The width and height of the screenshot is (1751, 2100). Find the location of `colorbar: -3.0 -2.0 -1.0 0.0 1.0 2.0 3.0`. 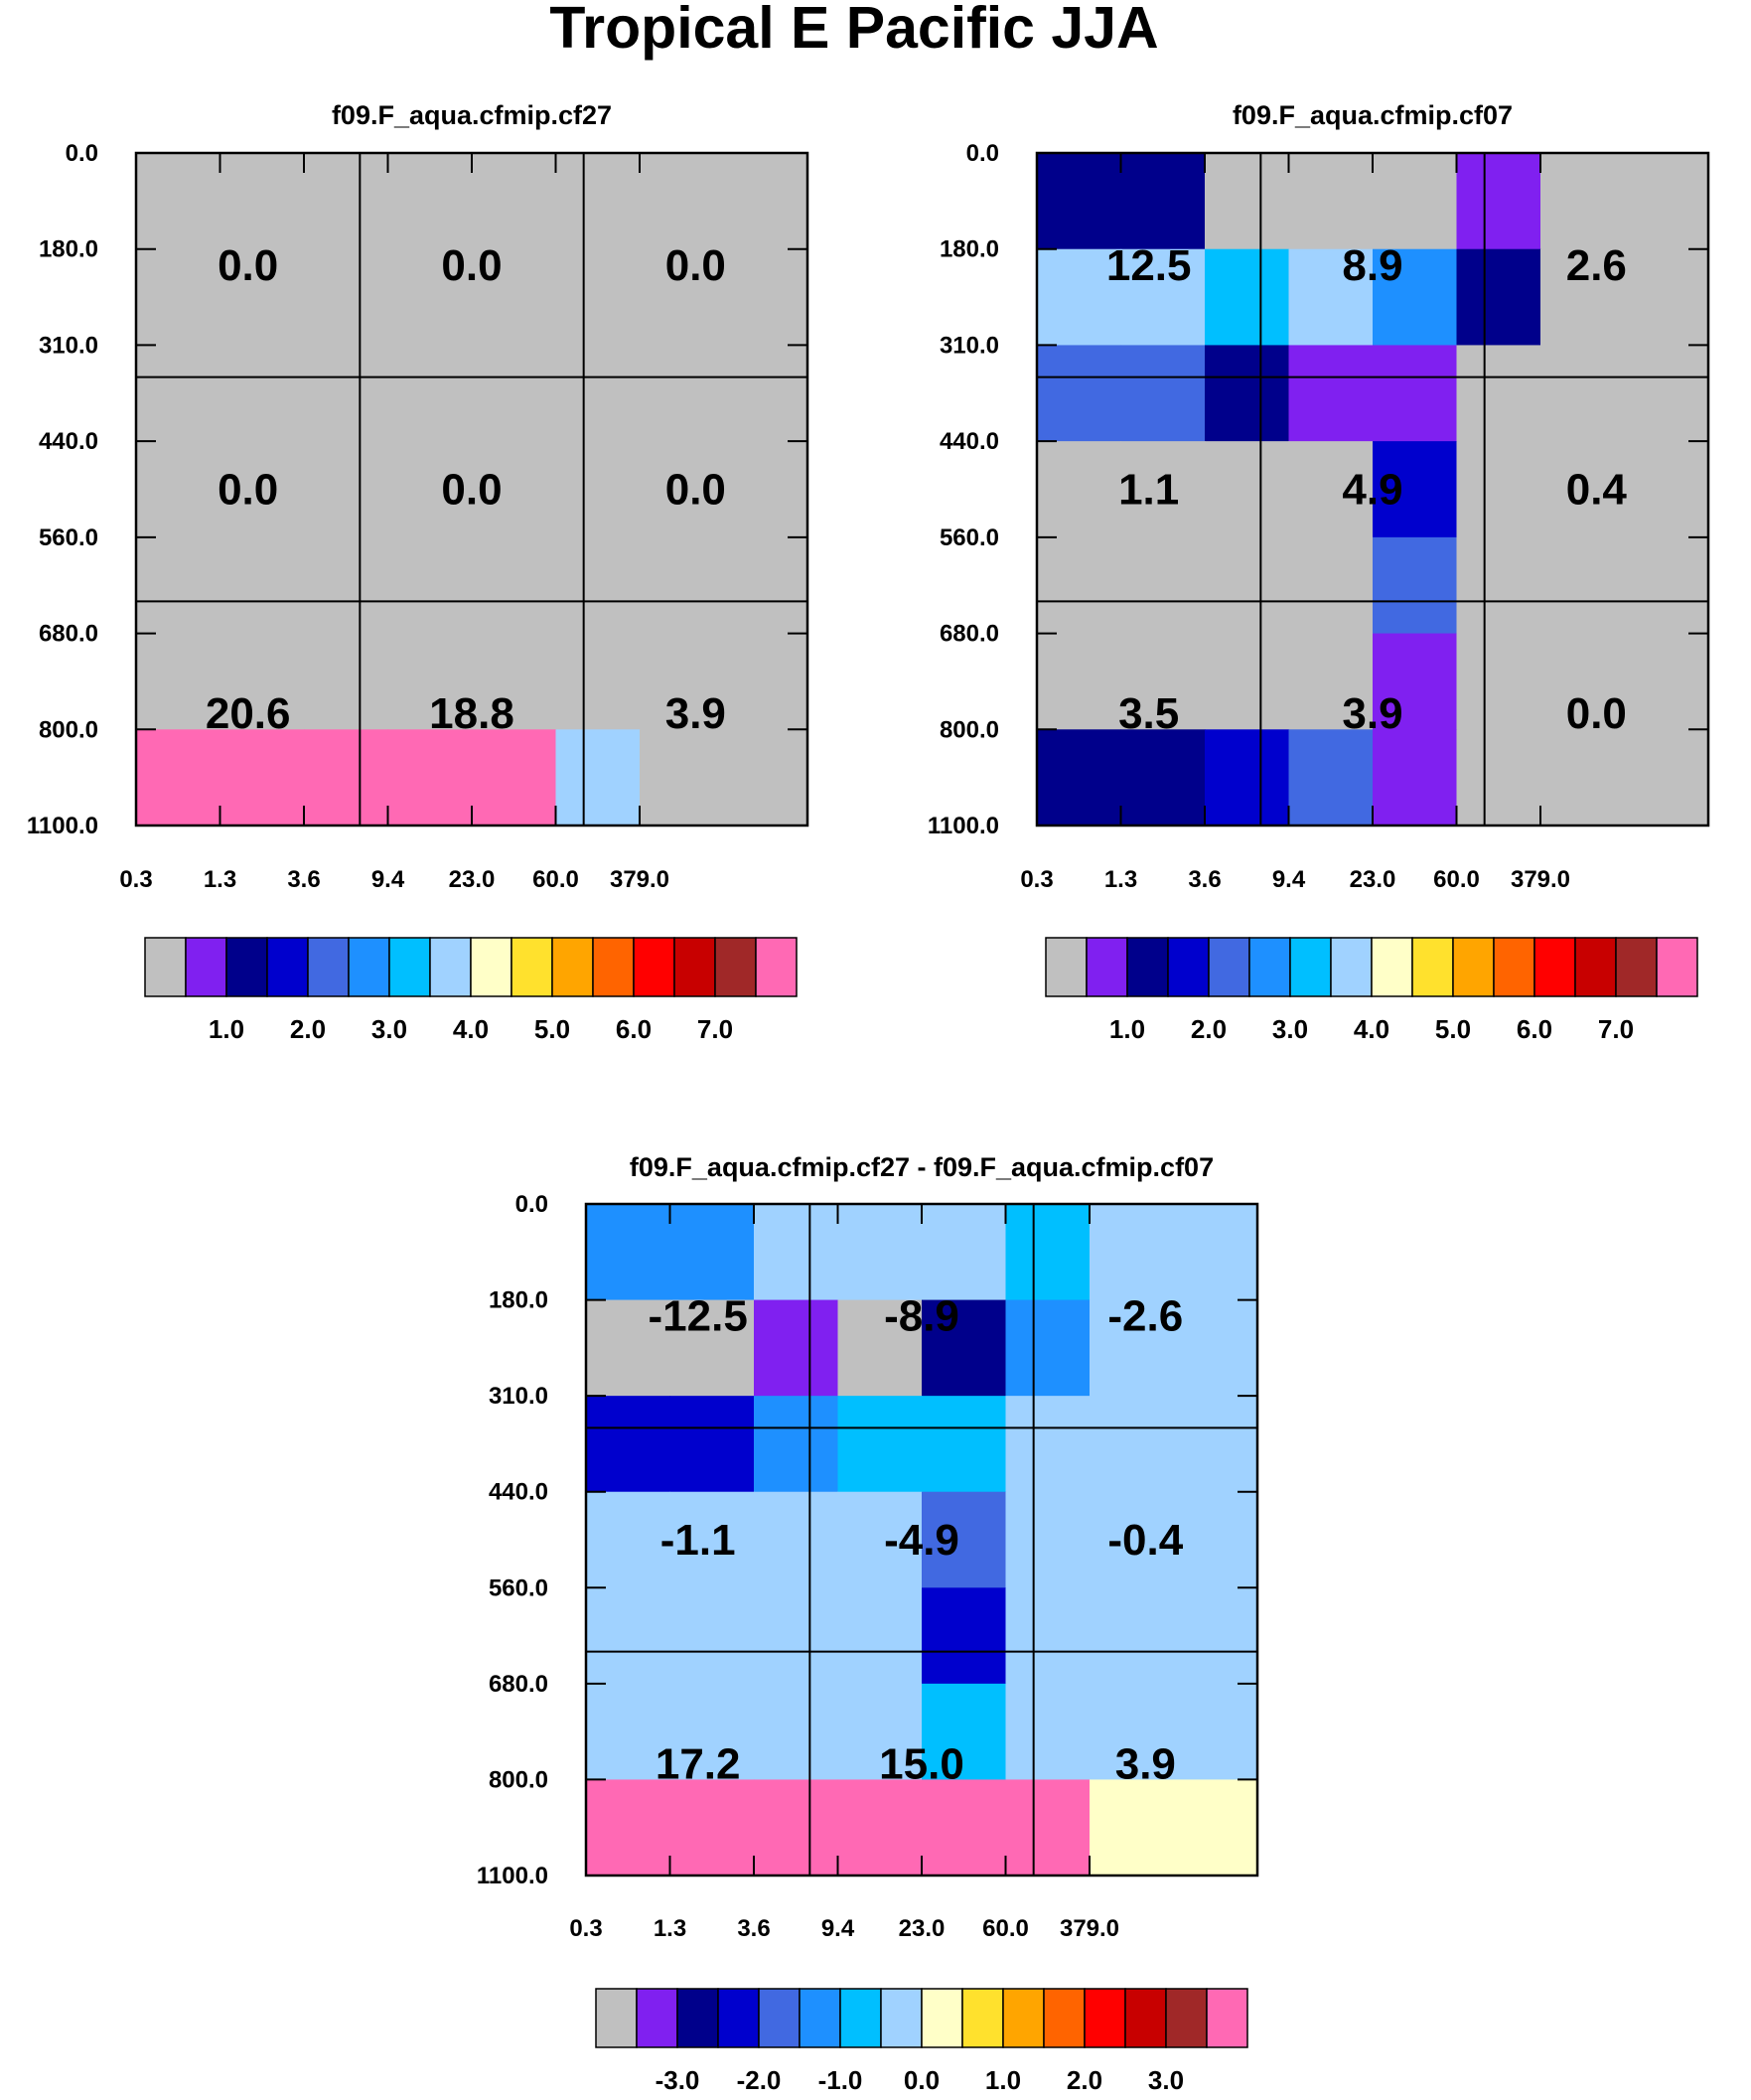

colorbar: -3.0 -2.0 -1.0 0.0 1.0 2.0 3.0 is located at coordinates (921, 2041).